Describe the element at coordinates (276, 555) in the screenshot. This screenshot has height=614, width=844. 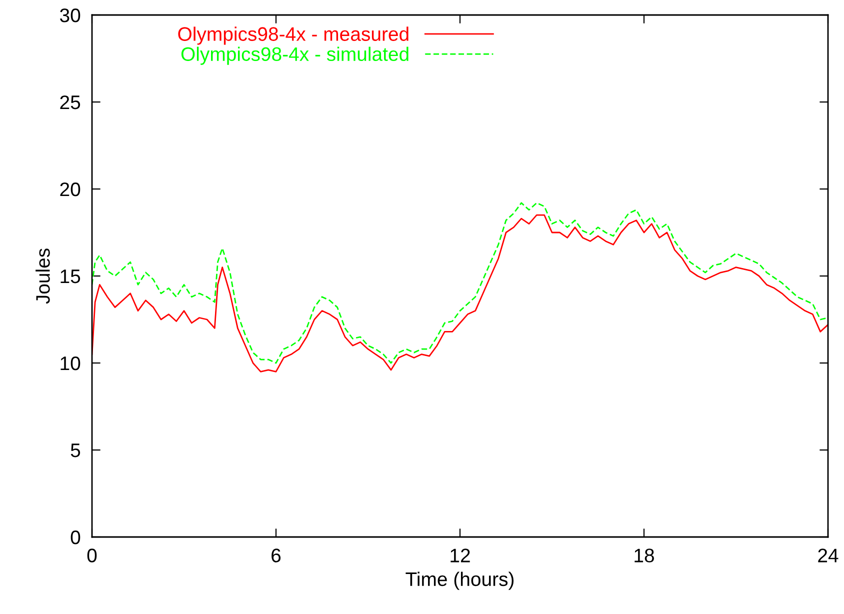
I see `x-tick-label: 6` at that location.